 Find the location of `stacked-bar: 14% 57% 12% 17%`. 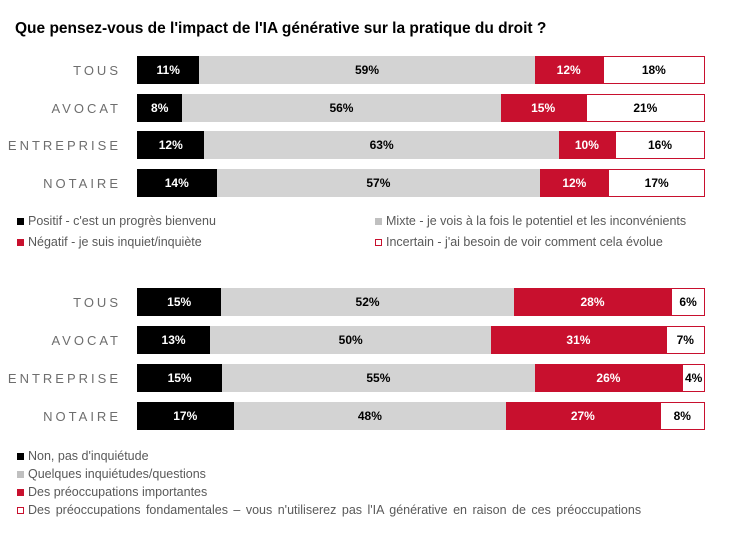

stacked-bar: 14% 57% 12% 17% is located at coordinates (421, 183).